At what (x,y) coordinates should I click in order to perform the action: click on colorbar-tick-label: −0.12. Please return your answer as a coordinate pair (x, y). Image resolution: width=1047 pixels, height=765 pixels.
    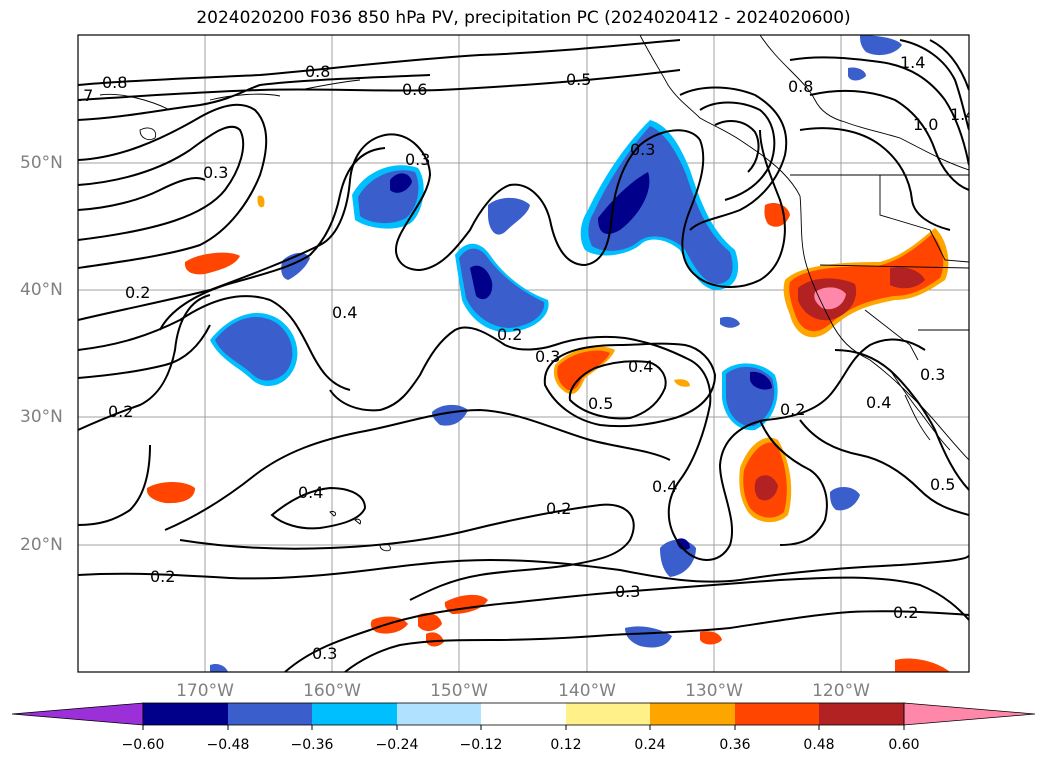
    Looking at the image, I should click on (481, 745).